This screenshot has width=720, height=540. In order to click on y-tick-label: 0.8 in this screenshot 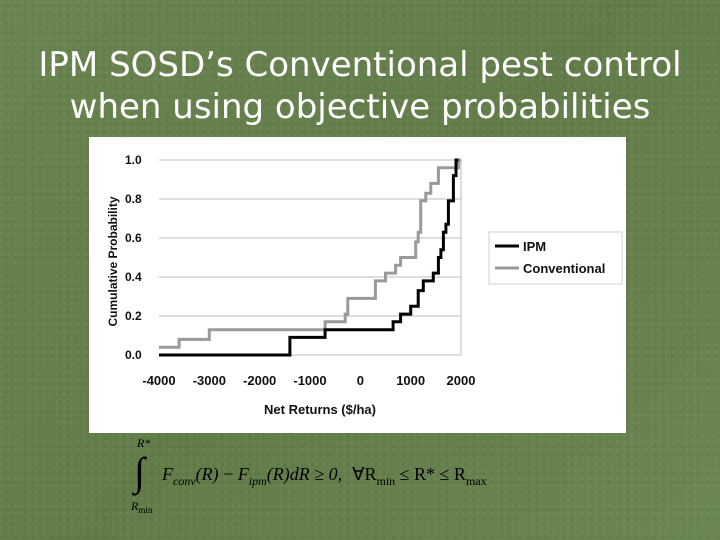, I will do `click(133, 199)`.